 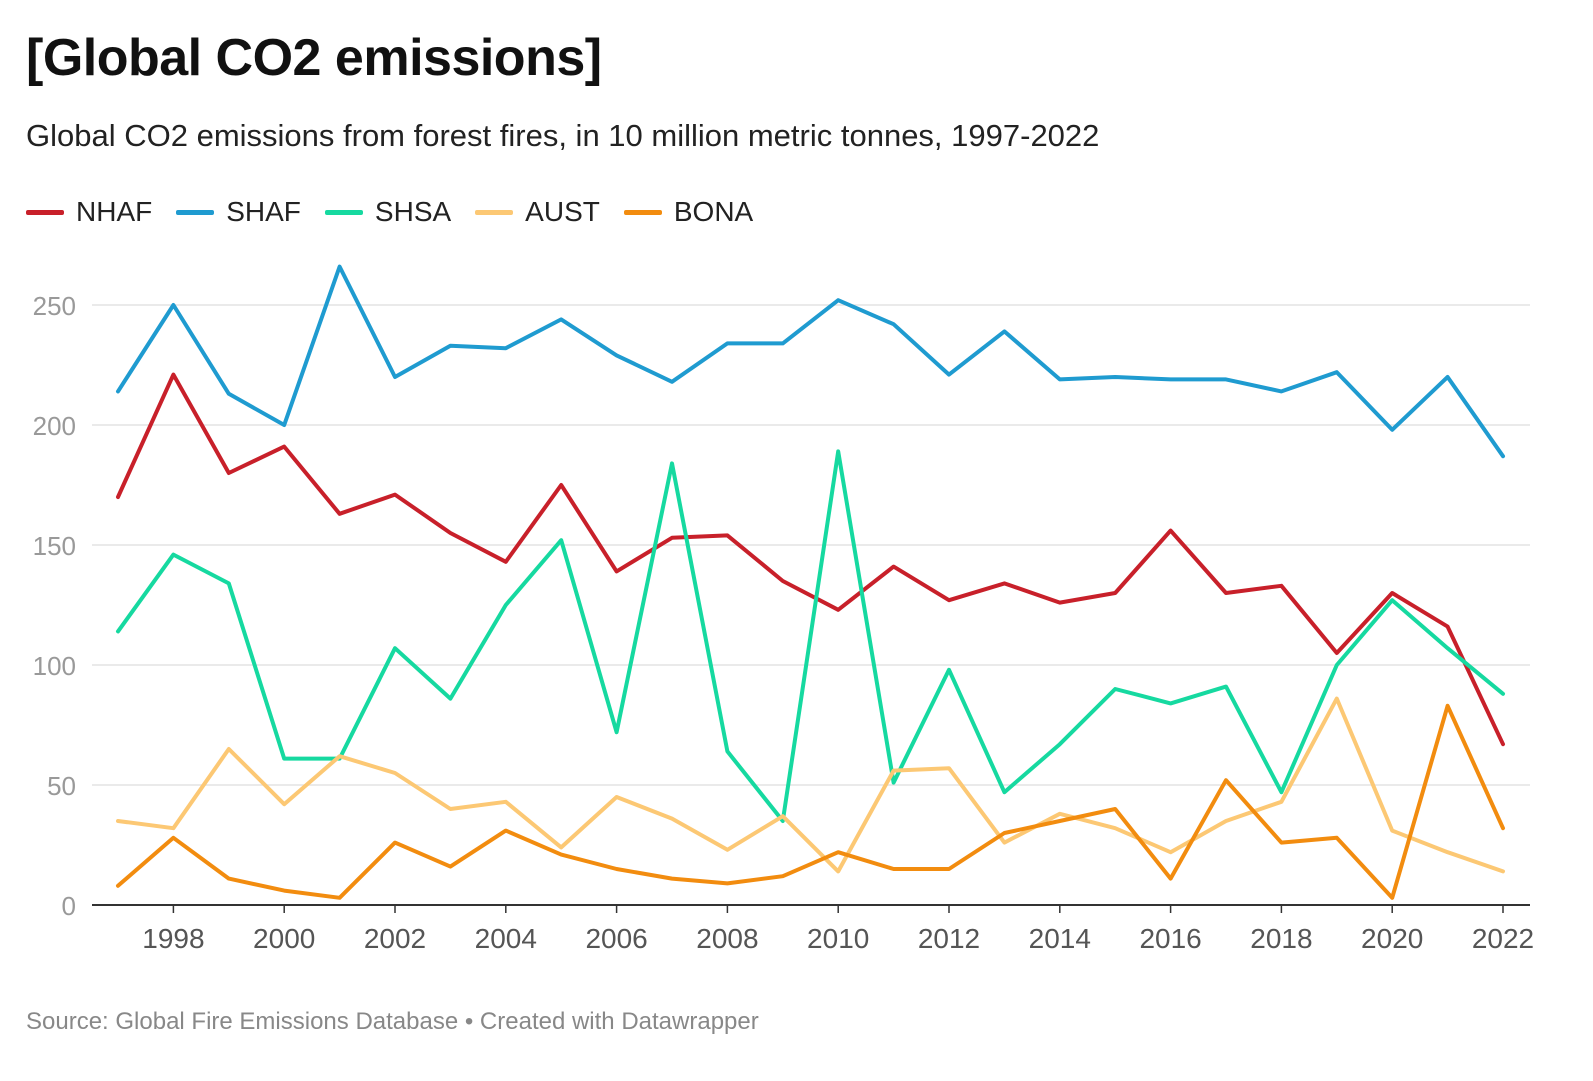 I want to click on x-tick-label: 2010, so click(x=838, y=938).